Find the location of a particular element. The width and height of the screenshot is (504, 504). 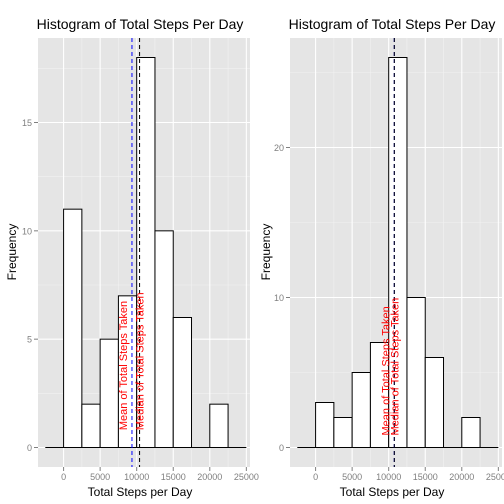

y-tick-label: 15 is located at coordinates (27, 123).